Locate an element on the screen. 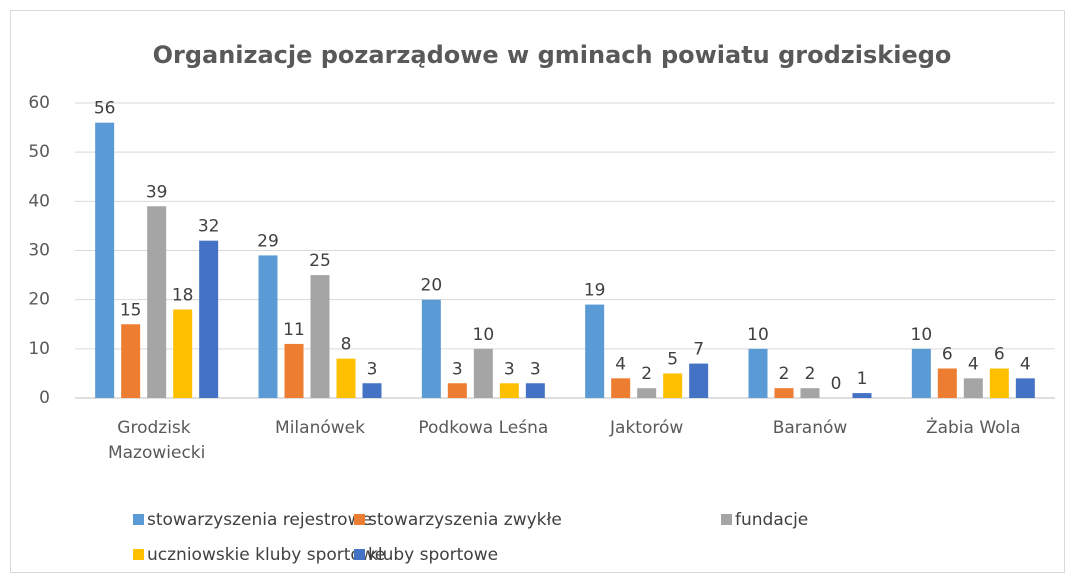 Image resolution: width=1075 pixels, height=583 pixels. legend-label: fundacje is located at coordinates (771, 520).